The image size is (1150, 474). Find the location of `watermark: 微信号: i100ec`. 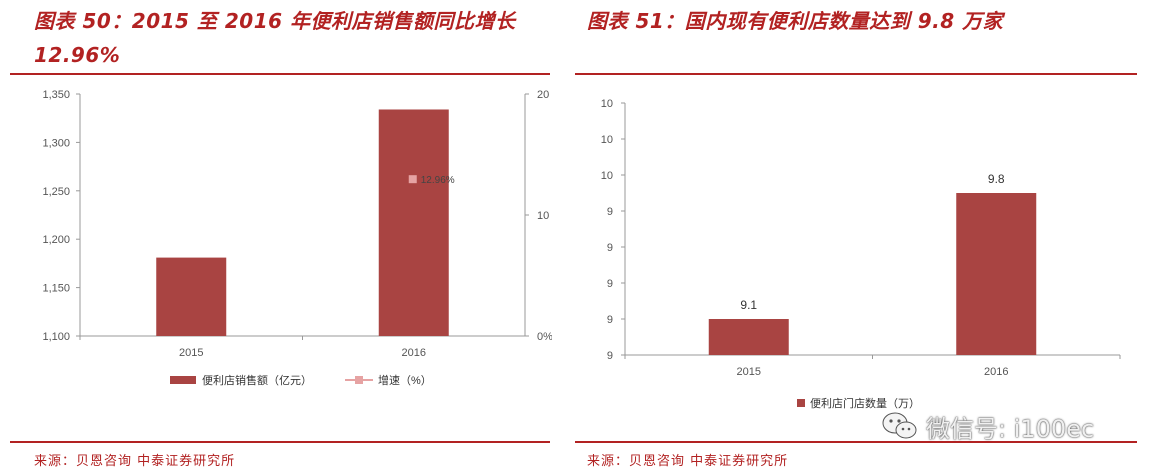

watermark: 微信号: i100ec is located at coordinates (1010, 426).